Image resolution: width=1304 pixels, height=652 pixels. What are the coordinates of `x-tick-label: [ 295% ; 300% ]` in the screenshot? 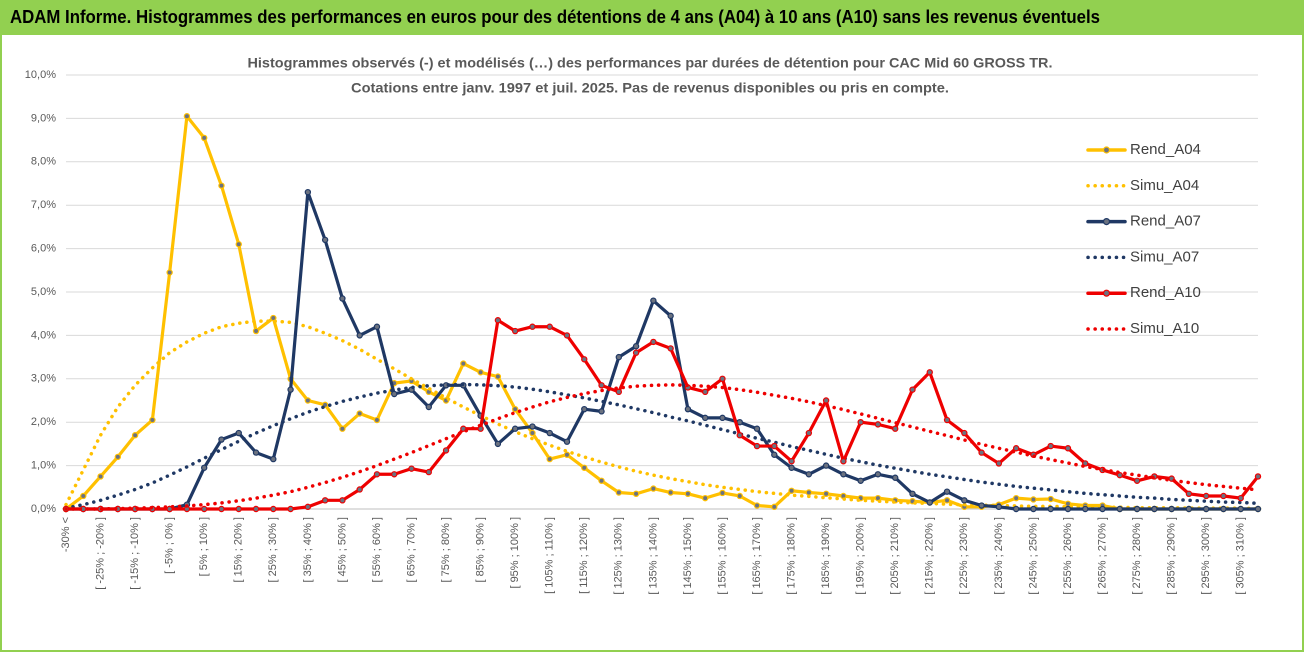 It's located at (1206, 556).